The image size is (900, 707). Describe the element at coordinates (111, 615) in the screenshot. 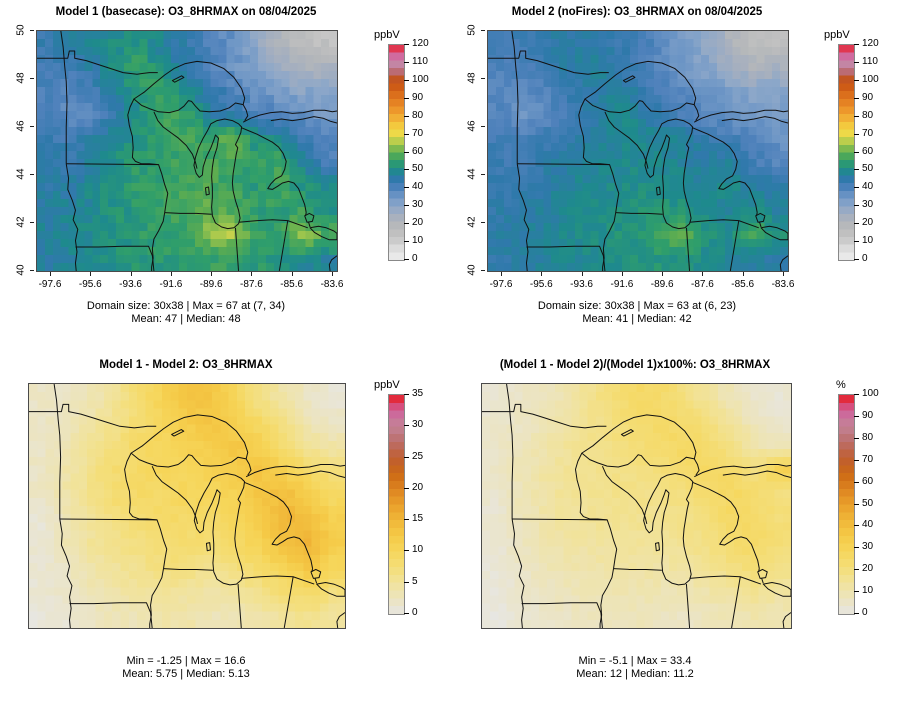

I see `iowa-missouri-border` at that location.